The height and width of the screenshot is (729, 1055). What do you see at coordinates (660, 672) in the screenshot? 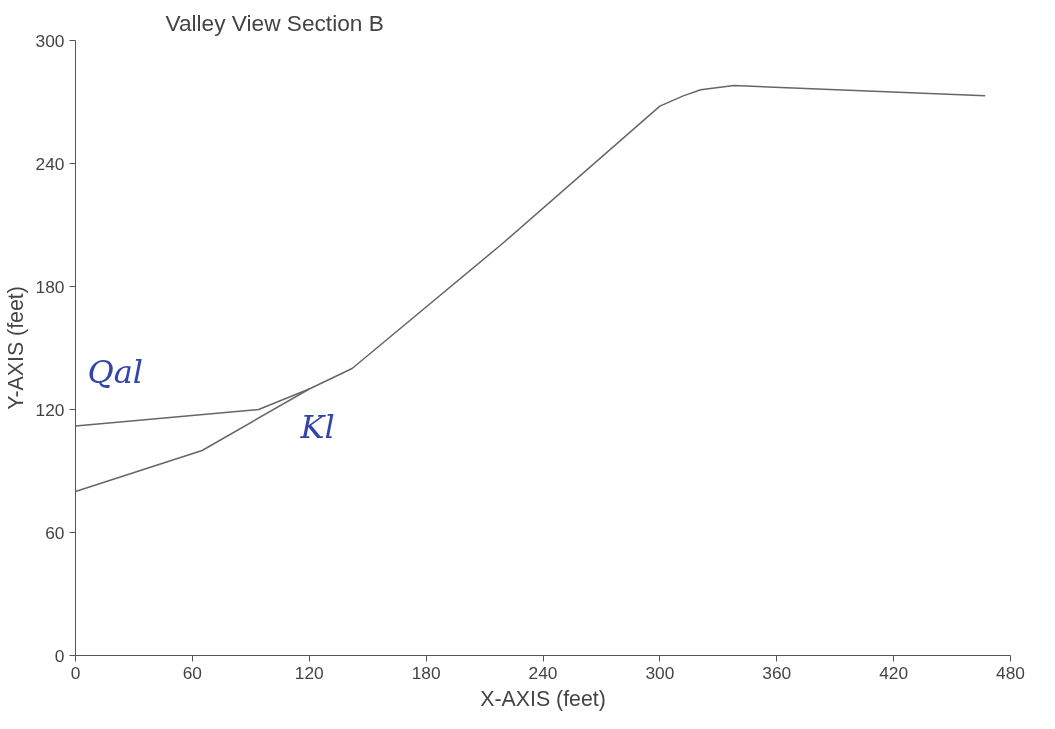
I see `x-tick-label: 300` at bounding box center [660, 672].